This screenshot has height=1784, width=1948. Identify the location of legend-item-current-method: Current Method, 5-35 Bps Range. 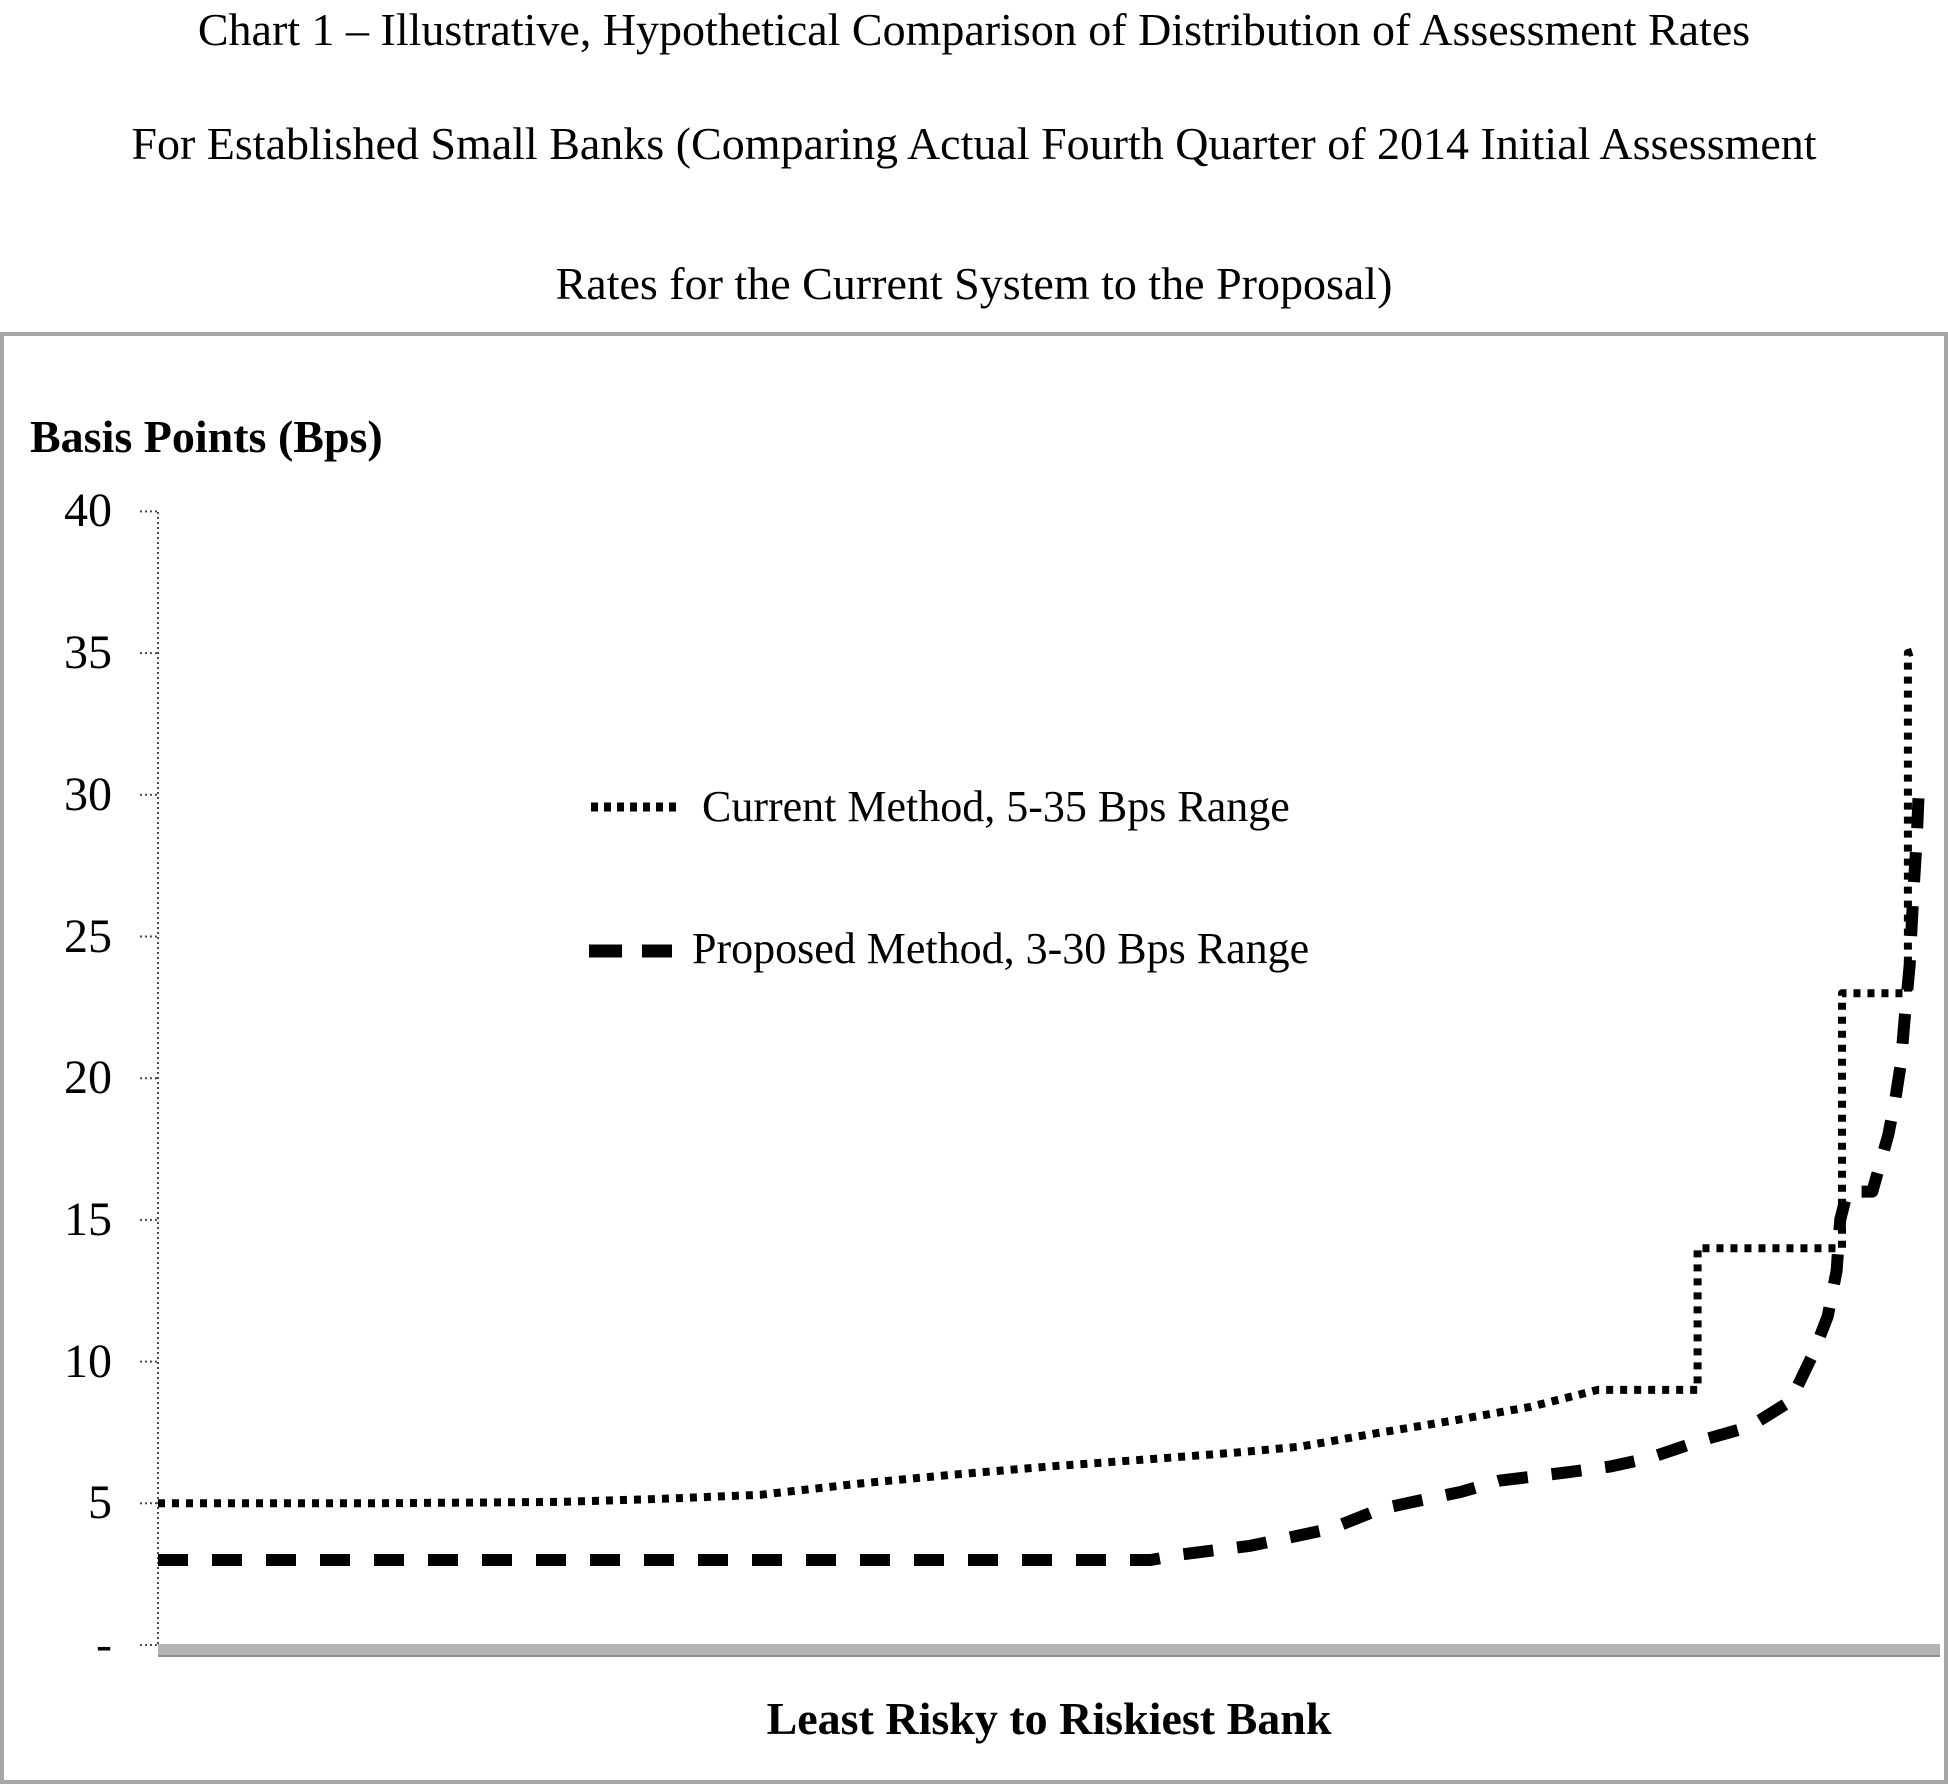
(939, 806).